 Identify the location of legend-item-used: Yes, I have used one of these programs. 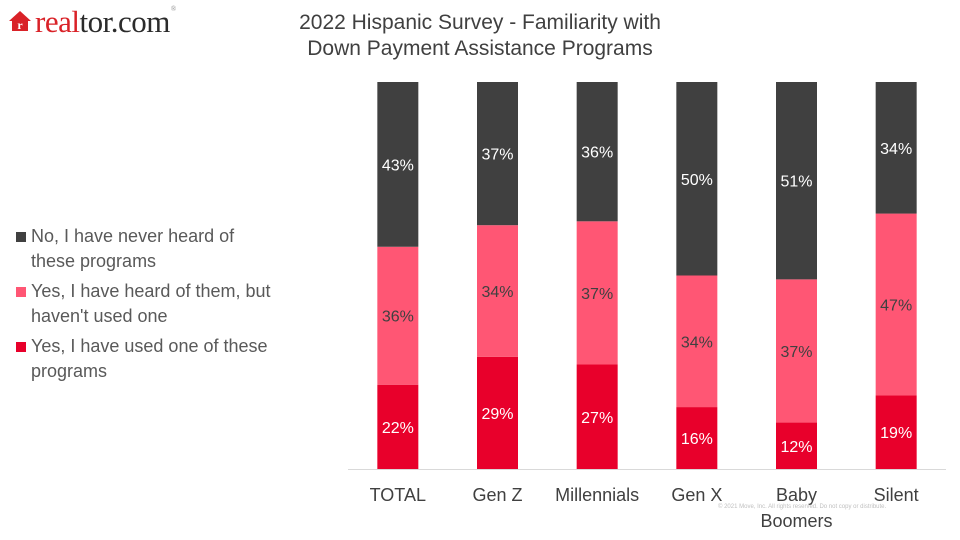
(171, 359).